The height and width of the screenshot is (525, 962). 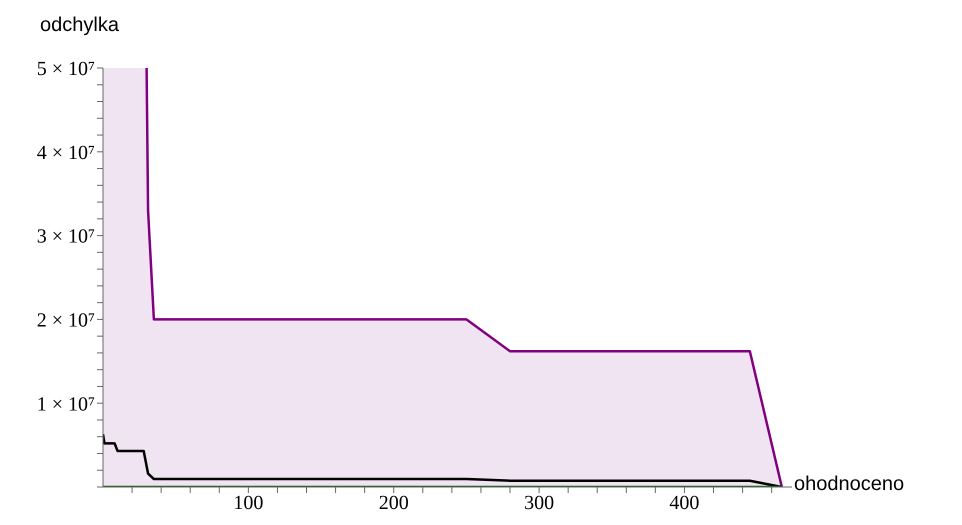 What do you see at coordinates (849, 484) in the screenshot?
I see `x-axis-title: ohodnoceno` at bounding box center [849, 484].